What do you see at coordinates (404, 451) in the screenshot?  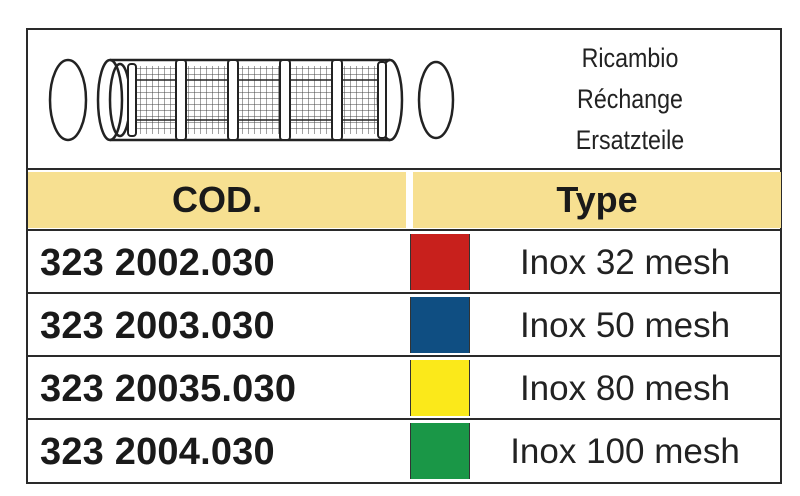 I see `table-row: 323 2004.030 Inox 100 mesh` at bounding box center [404, 451].